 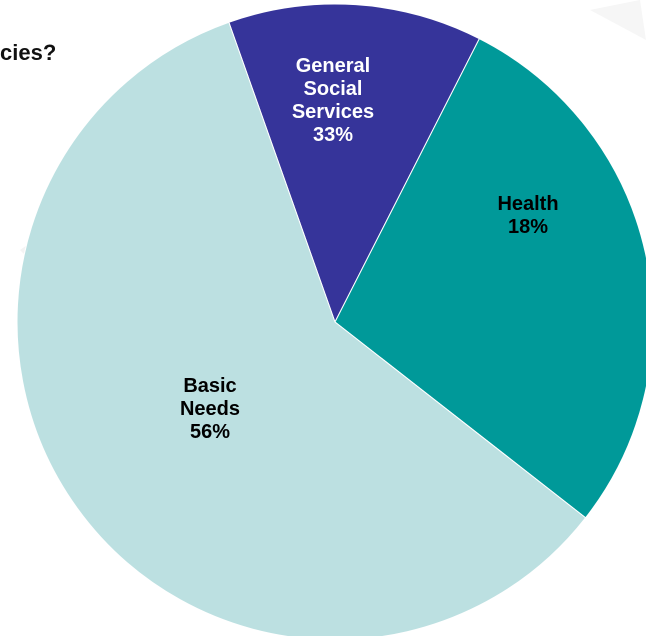 What do you see at coordinates (210, 409) in the screenshot?
I see `pie-label-basic-needs: Basic Needs 56%` at bounding box center [210, 409].